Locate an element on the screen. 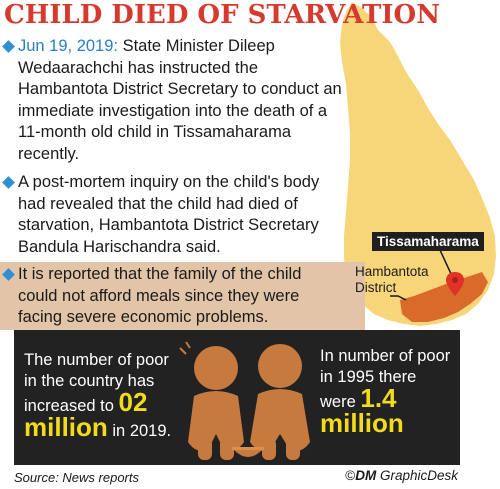 The width and height of the screenshot is (500, 489). hambantota-label-line1: Hambantota is located at coordinates (392, 271).